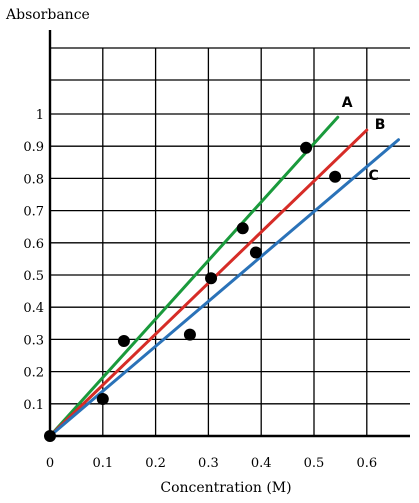 The image size is (419, 503). What do you see at coordinates (225, 488) in the screenshot?
I see `x-axis-label: Concentration (M)` at bounding box center [225, 488].